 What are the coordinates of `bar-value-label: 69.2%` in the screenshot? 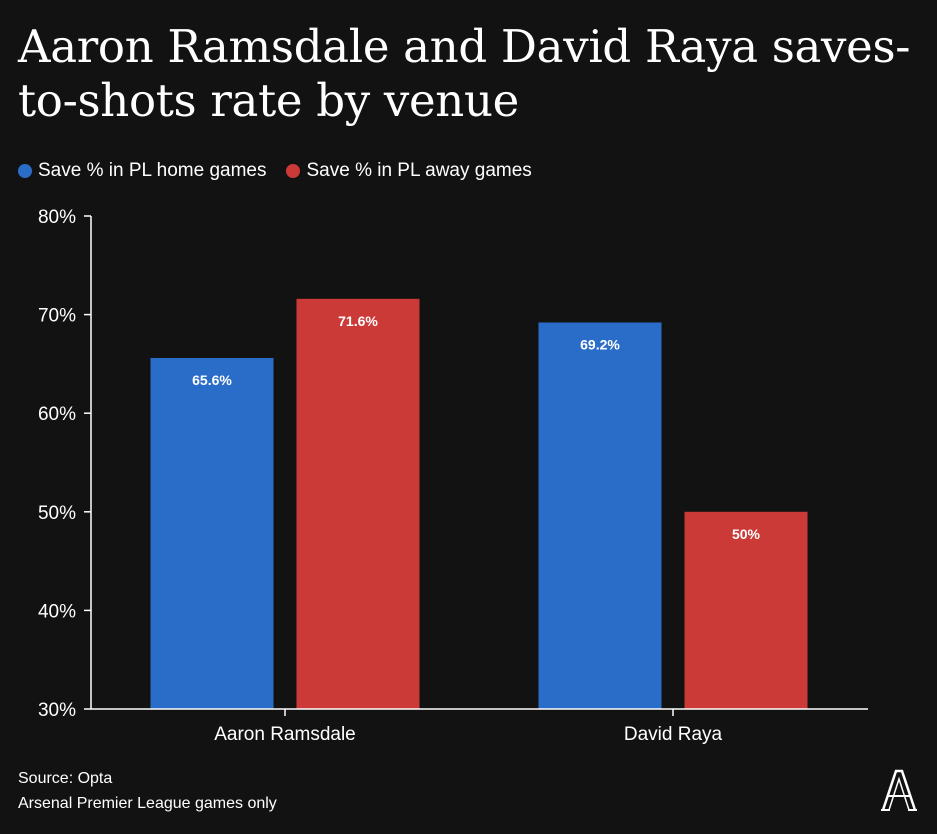 It's located at (600, 344).